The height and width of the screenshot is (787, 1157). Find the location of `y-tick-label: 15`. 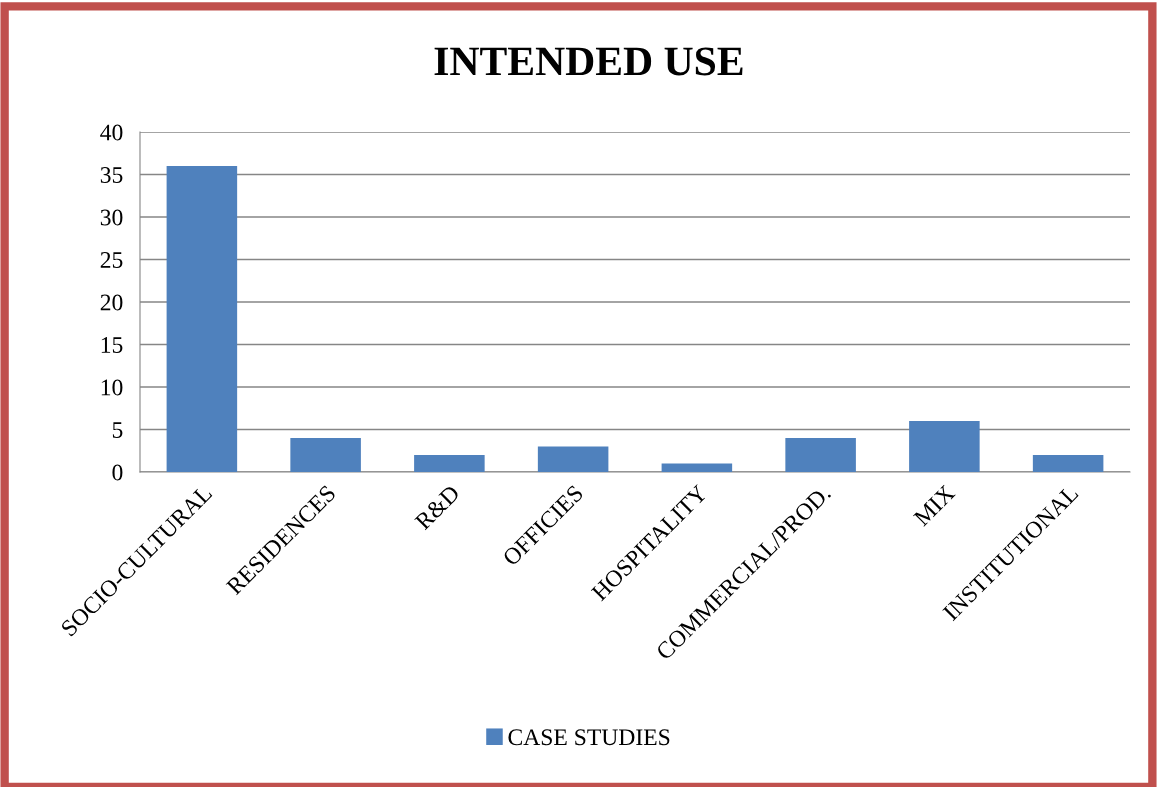

y-tick-label: 15 is located at coordinates (112, 345).